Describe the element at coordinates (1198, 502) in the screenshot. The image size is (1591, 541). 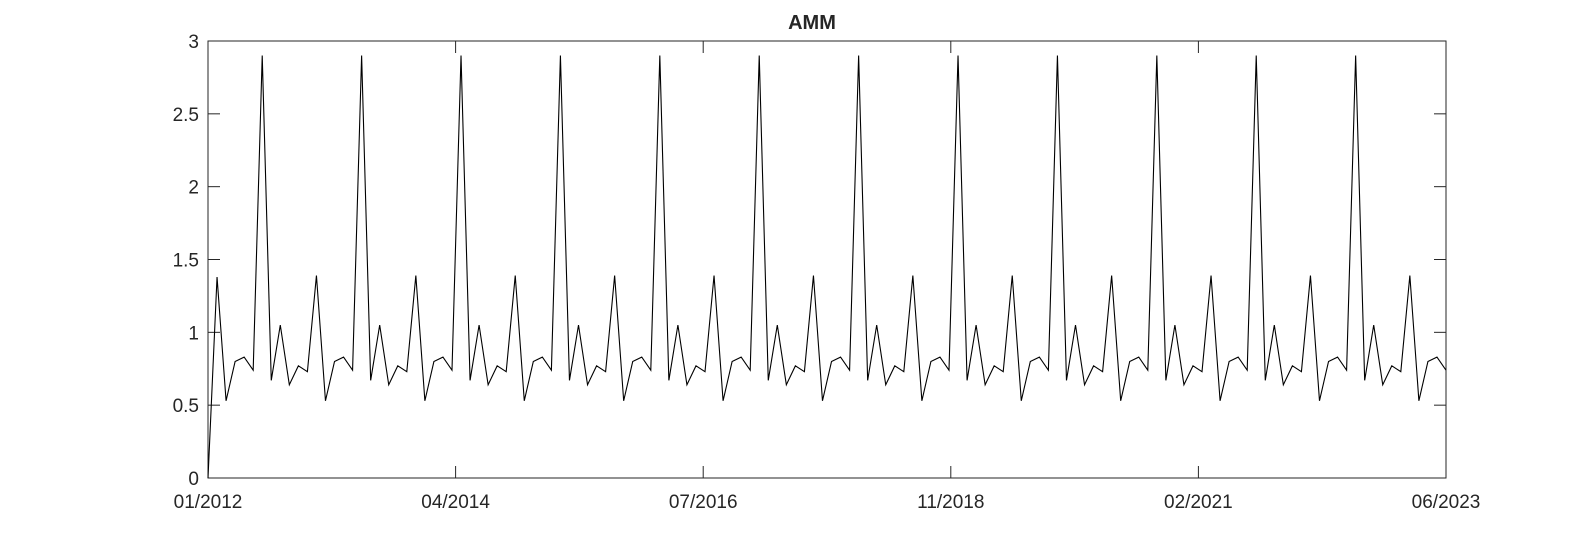
I see `x-tick-label: 02/2021` at that location.